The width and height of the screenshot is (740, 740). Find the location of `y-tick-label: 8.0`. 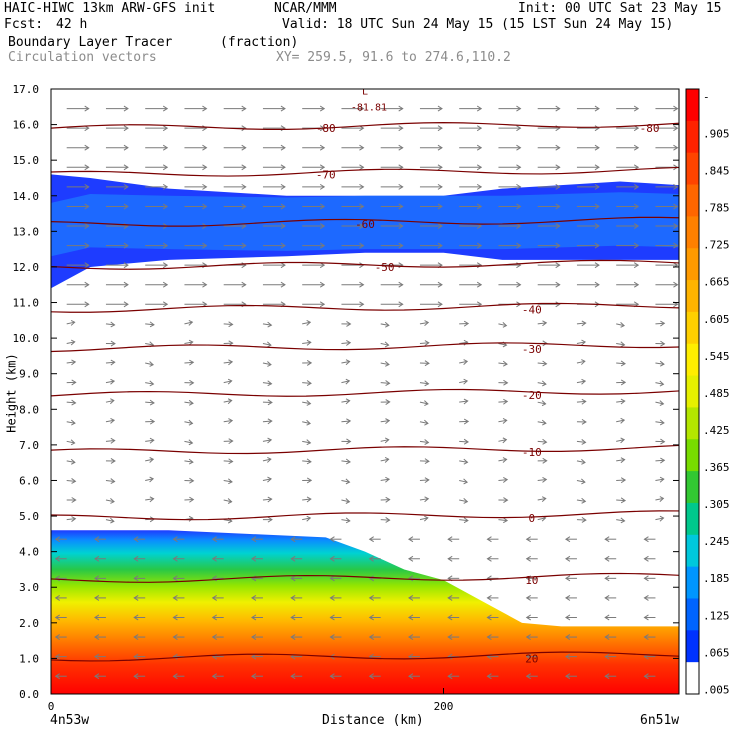

y-tick-label: 8.0 is located at coordinates (29, 409).